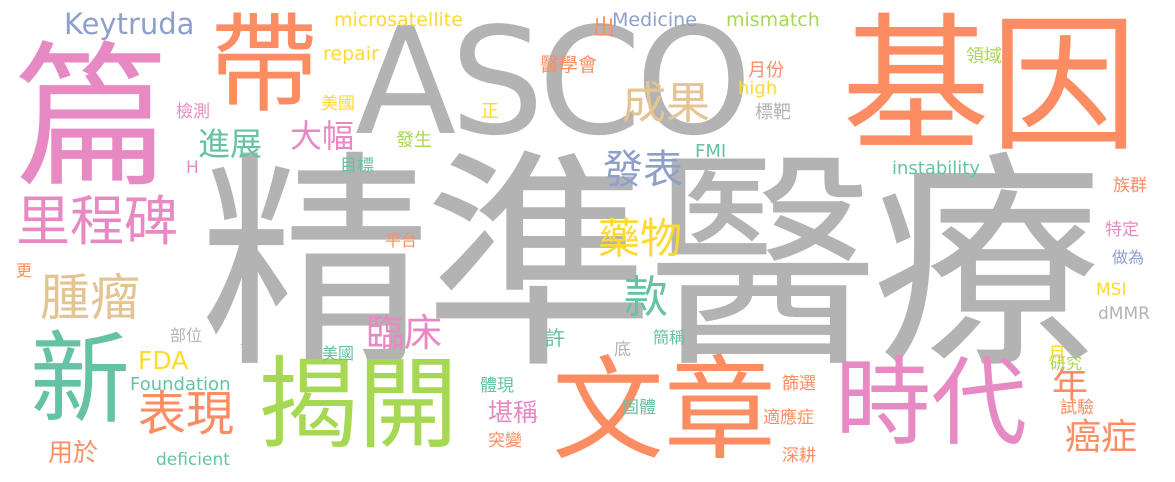 The width and height of the screenshot is (1175, 482). I want to click on word-cloud-word: 檢測, so click(193, 112).